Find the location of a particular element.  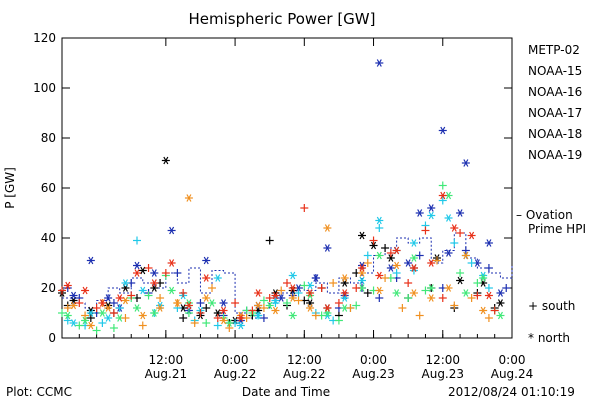

legend-item: NOAA-17 is located at coordinates (555, 113).